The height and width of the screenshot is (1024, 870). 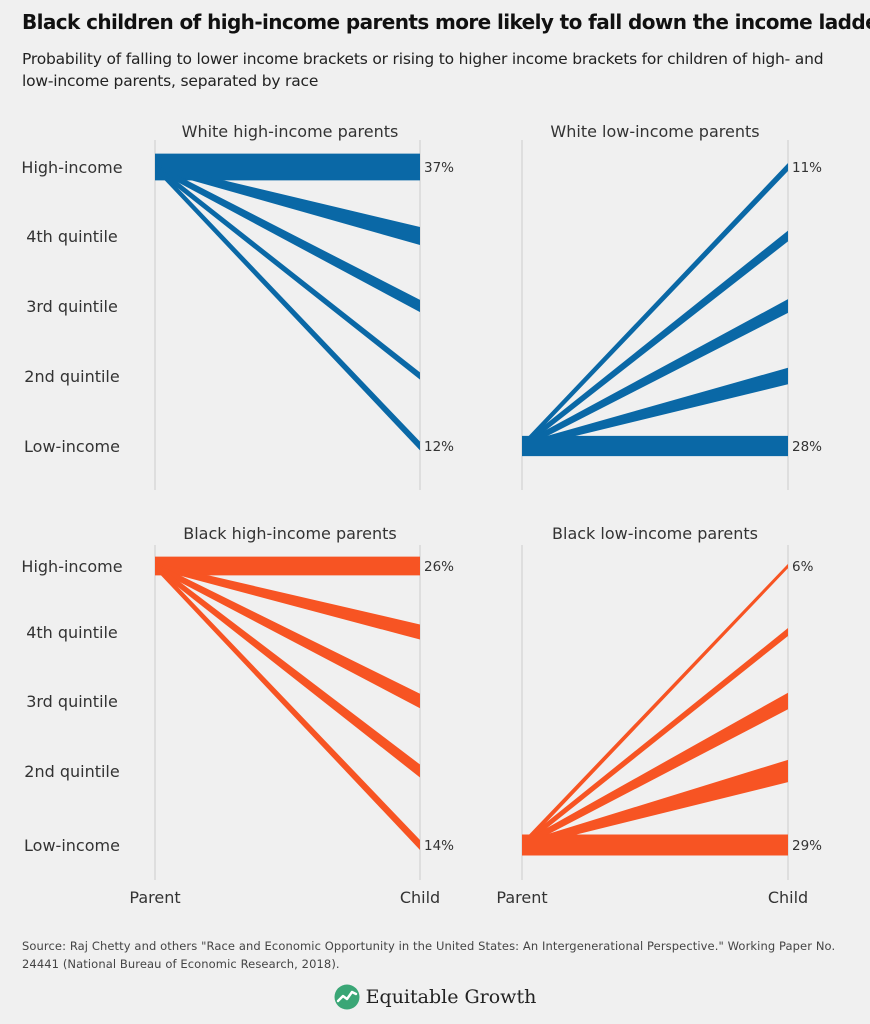 I want to click on data-label-high-income: 11%, so click(x=807, y=168).